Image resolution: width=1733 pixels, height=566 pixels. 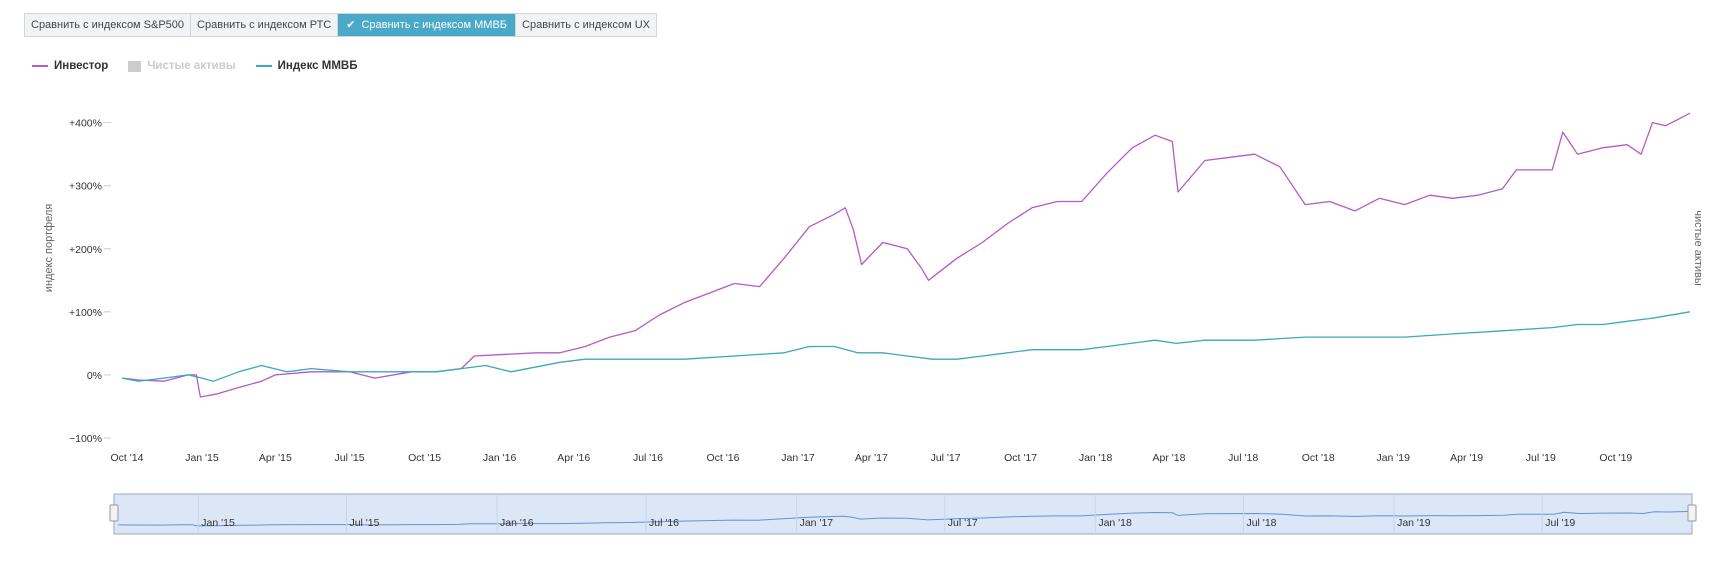 I want to click on y-tick-label: +300%, so click(x=85, y=187).